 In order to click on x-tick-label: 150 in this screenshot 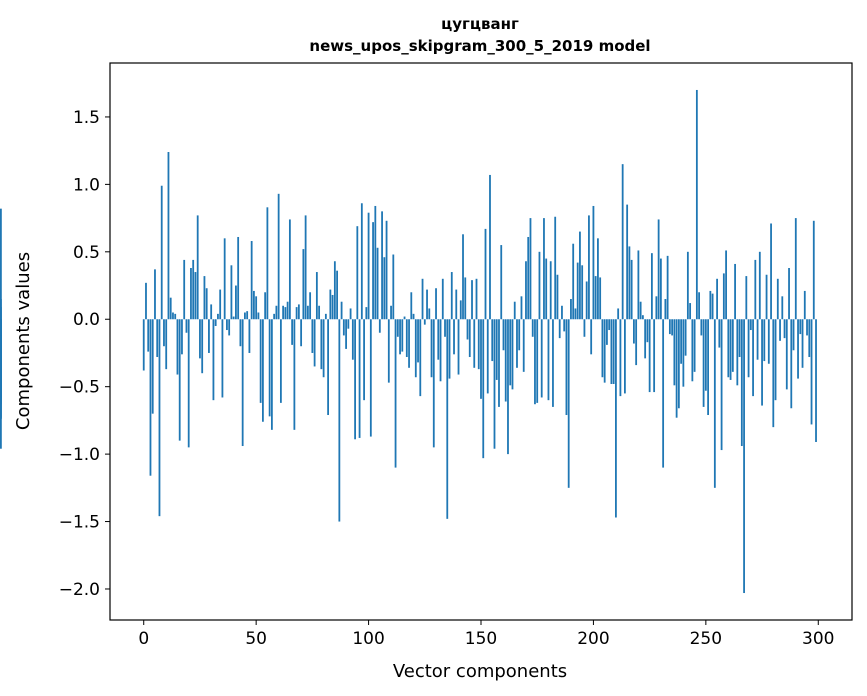, I will do `click(481, 639)`.